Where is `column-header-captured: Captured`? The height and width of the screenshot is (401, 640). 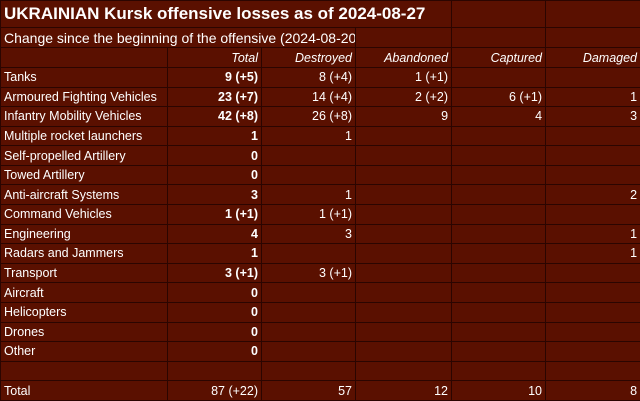 column-header-captured: Captured is located at coordinates (499, 57).